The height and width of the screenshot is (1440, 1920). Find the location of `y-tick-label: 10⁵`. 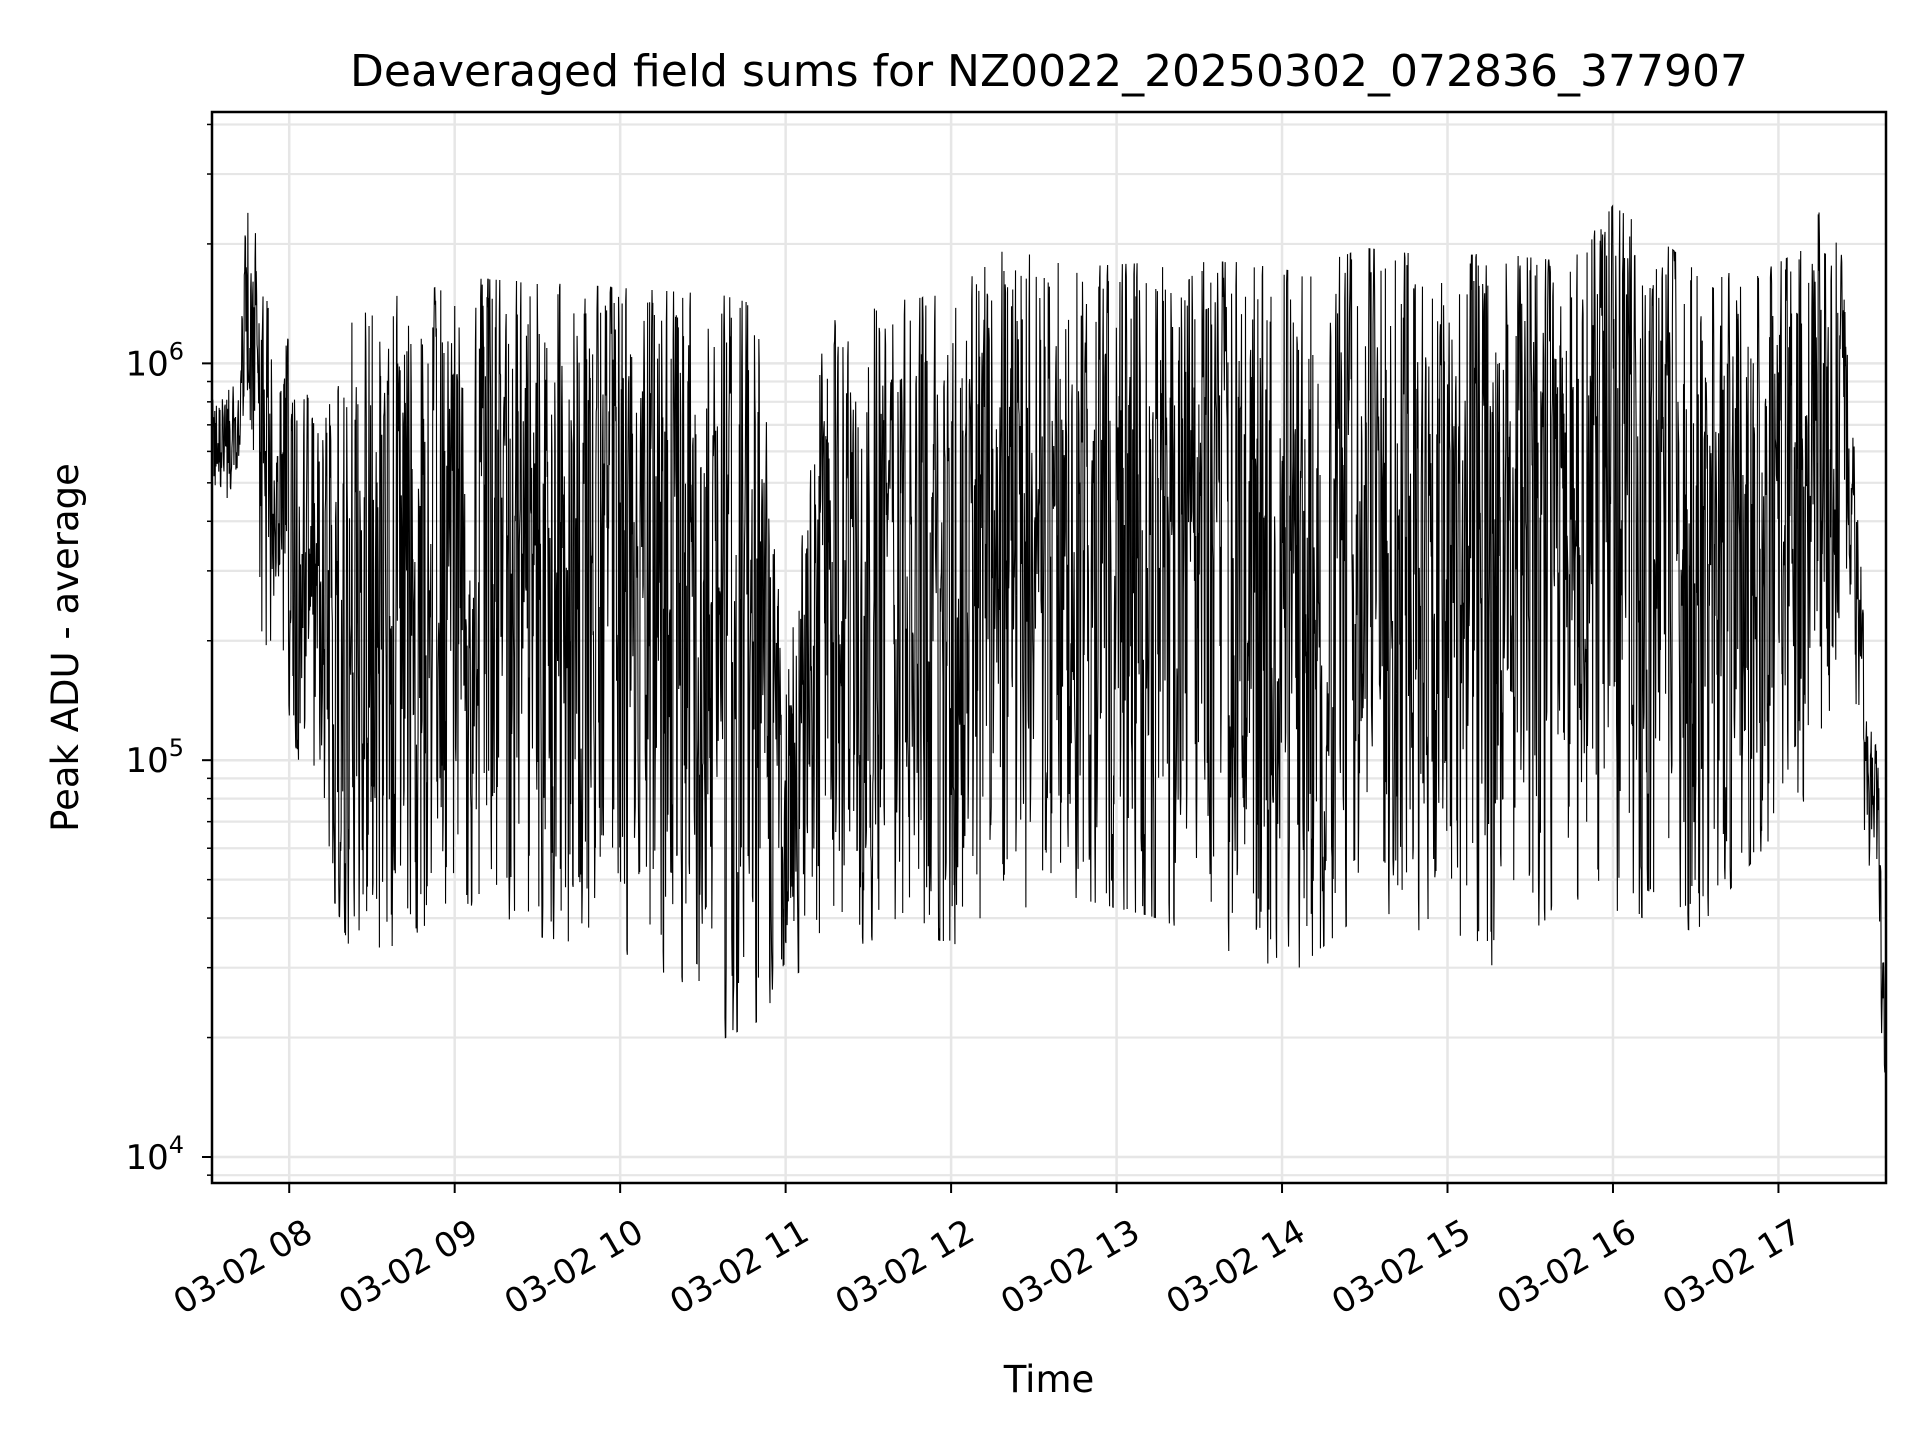

y-tick-label: 10⁵ is located at coordinates (154, 757).